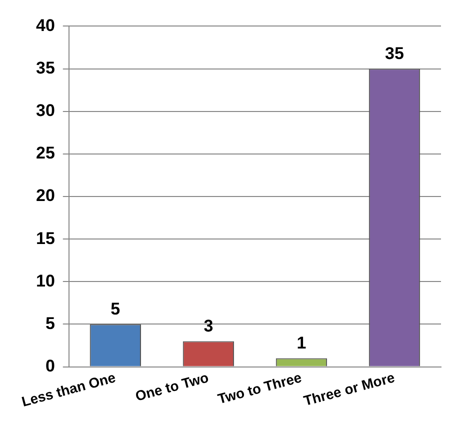  What do you see at coordinates (45, 68) in the screenshot?
I see `y-tick-label: 35` at bounding box center [45, 68].